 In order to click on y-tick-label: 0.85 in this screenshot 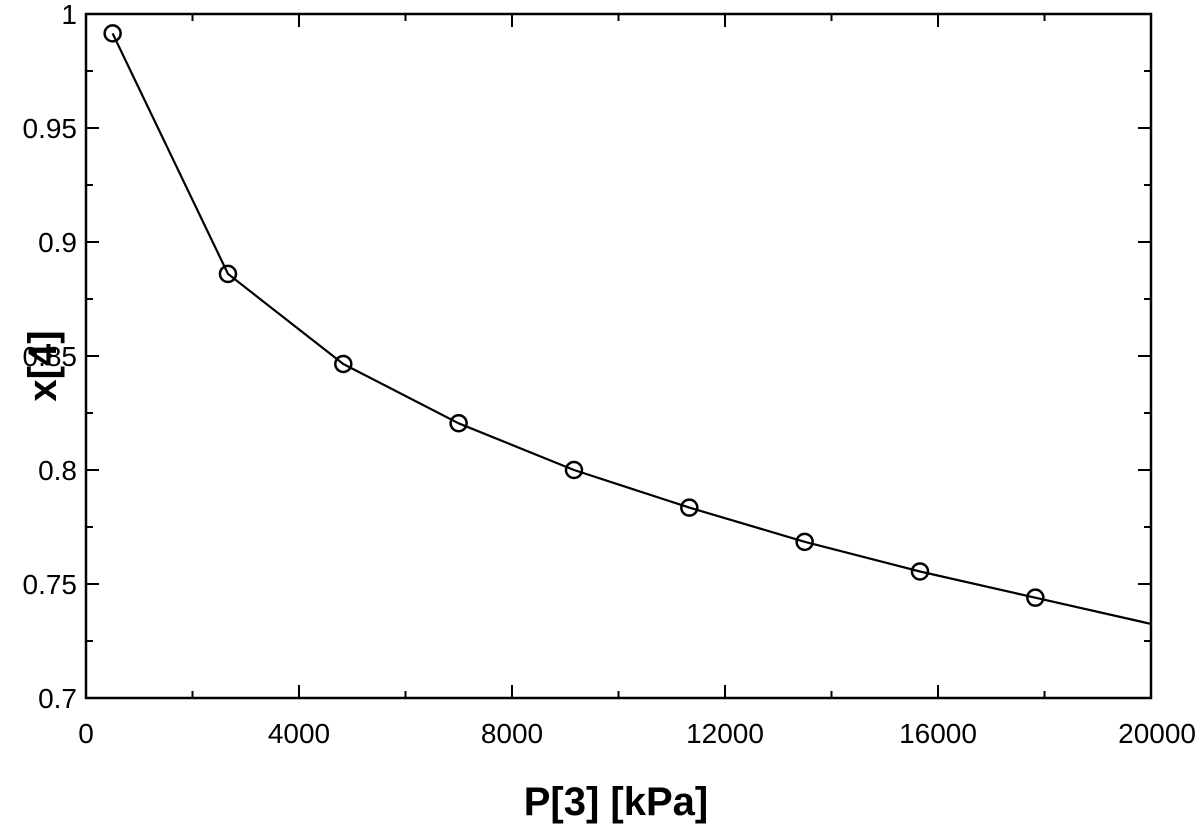, I will do `click(50, 356)`.